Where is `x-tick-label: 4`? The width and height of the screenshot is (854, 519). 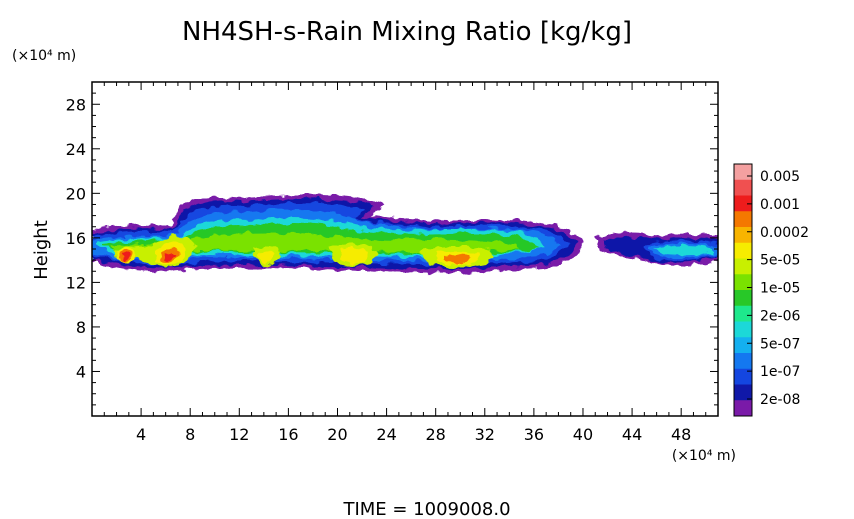
x-tick-label: 4 is located at coordinates (141, 434).